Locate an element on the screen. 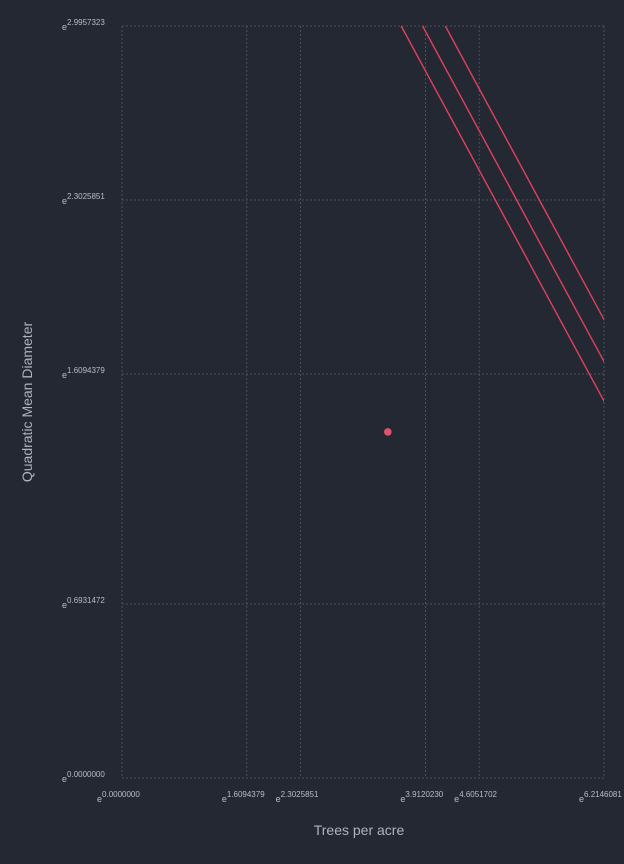 The height and width of the screenshot is (864, 624). x-axis-title: Trees per acre is located at coordinates (359, 830).